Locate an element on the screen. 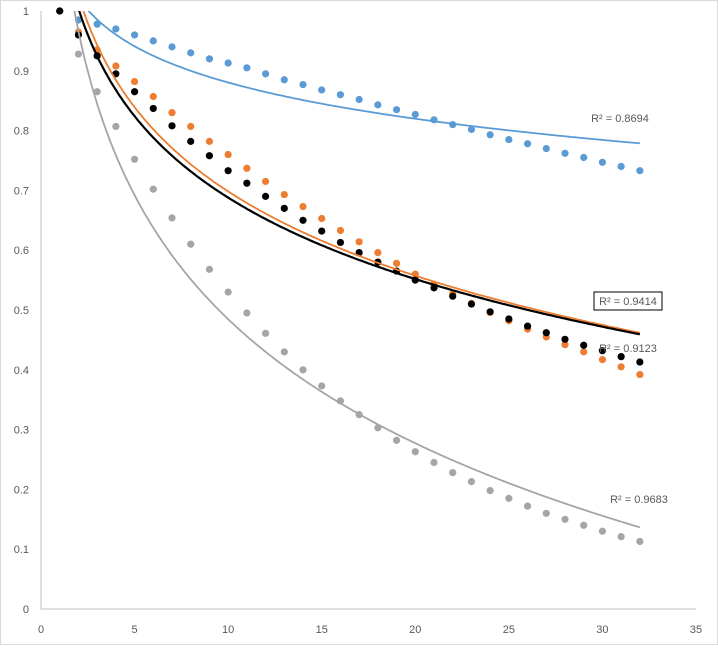 This screenshot has height=651, width=718. x-tick-label: 20 is located at coordinates (415, 630).